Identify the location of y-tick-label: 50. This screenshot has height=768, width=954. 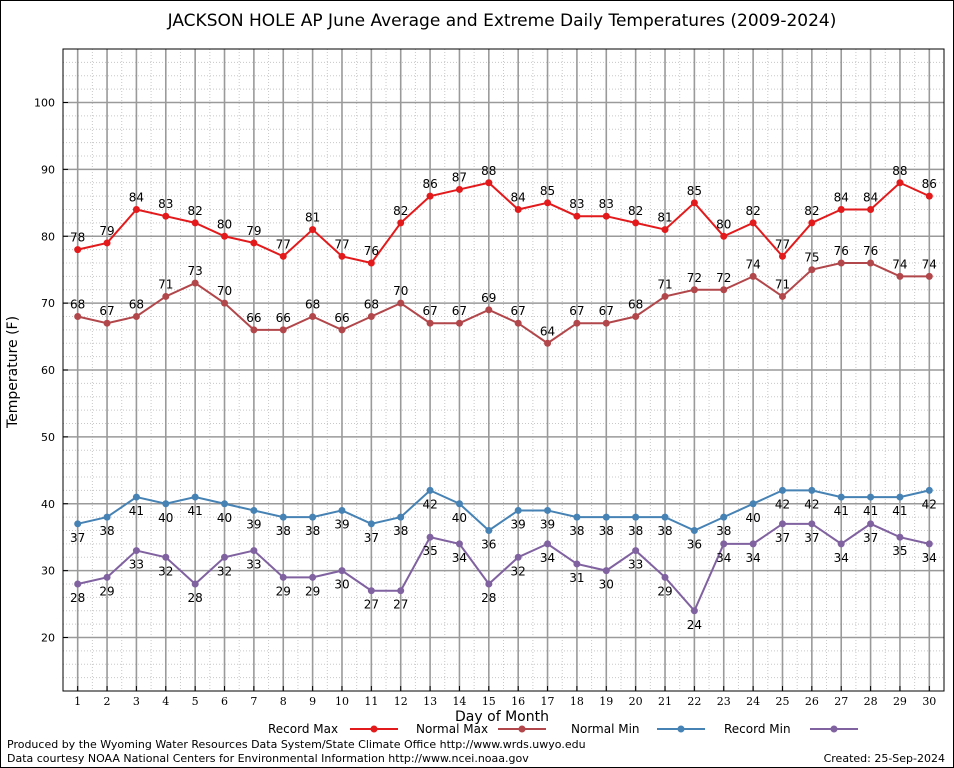
(48, 437).